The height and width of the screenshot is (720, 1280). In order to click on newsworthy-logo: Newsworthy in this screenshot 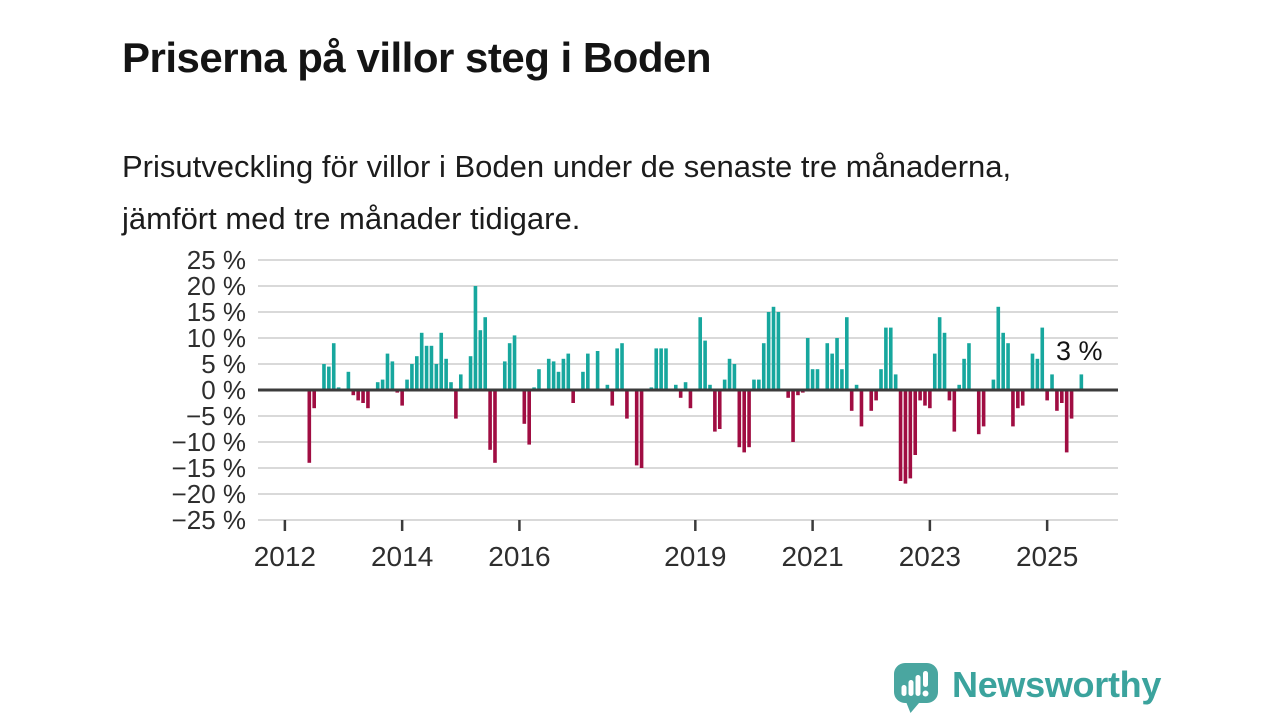, I will do `click(1027, 688)`.